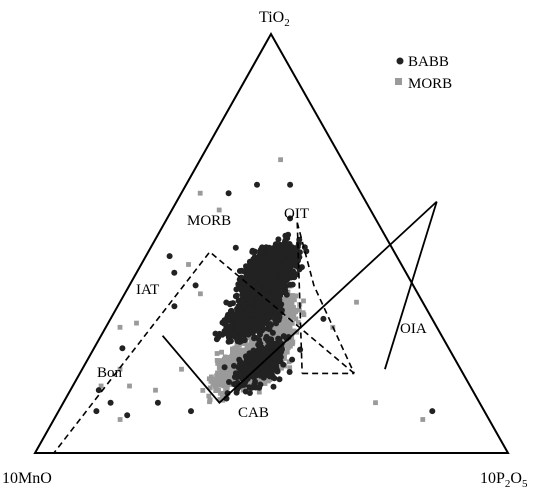 The height and width of the screenshot is (493, 544). Describe the element at coordinates (27, 478) in the screenshot. I see `vertex-label-left: 10MnO` at that location.